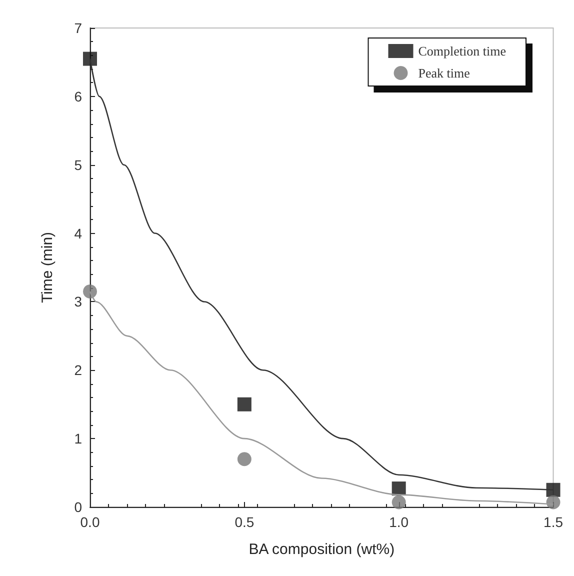  What do you see at coordinates (47, 268) in the screenshot?
I see `y-axis-title: Time (min)` at bounding box center [47, 268].